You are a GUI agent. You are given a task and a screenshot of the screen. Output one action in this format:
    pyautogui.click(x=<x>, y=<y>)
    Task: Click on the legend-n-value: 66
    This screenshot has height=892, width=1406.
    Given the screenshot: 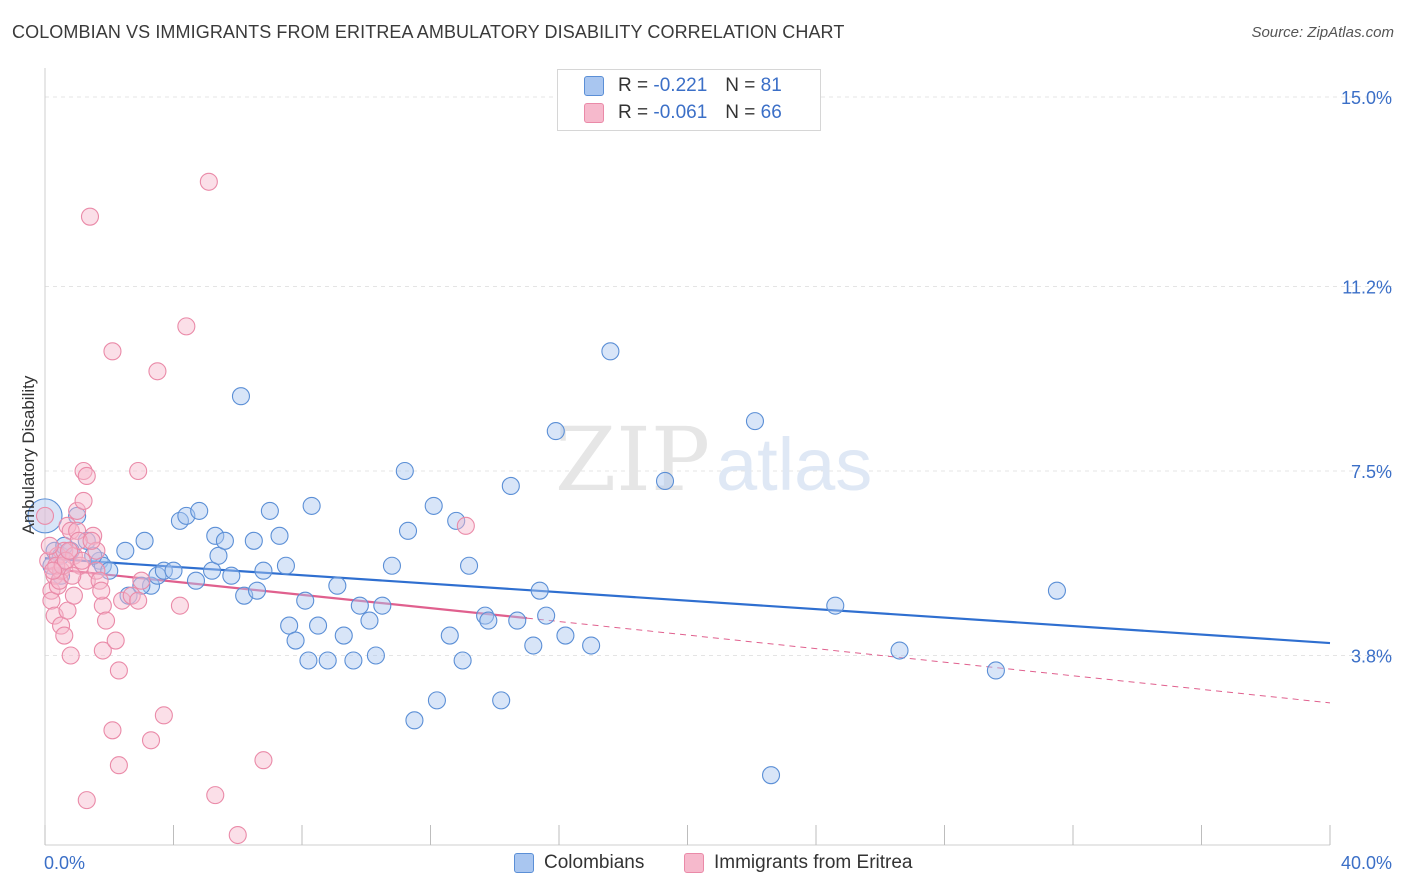 What is the action you would take?
    pyautogui.click(x=771, y=112)
    